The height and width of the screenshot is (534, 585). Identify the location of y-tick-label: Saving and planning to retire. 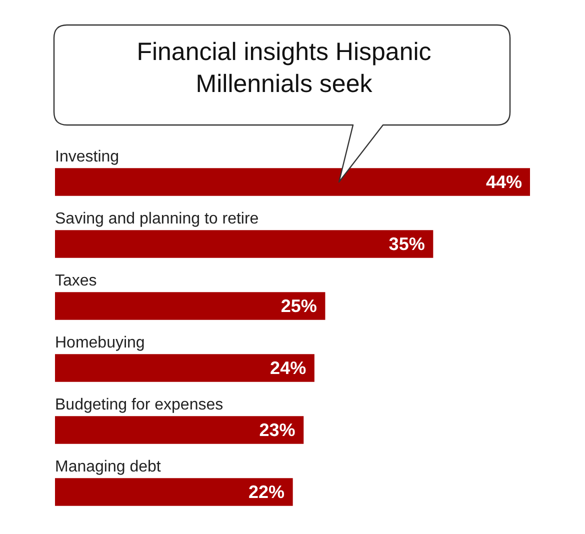
(157, 219).